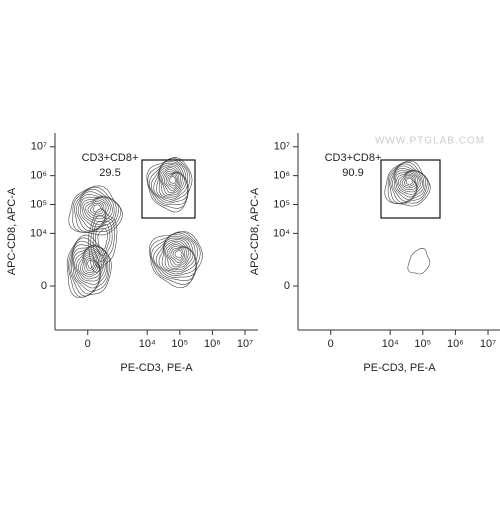  What do you see at coordinates (109, 173) in the screenshot?
I see `gate-value: 29.5` at bounding box center [109, 173].